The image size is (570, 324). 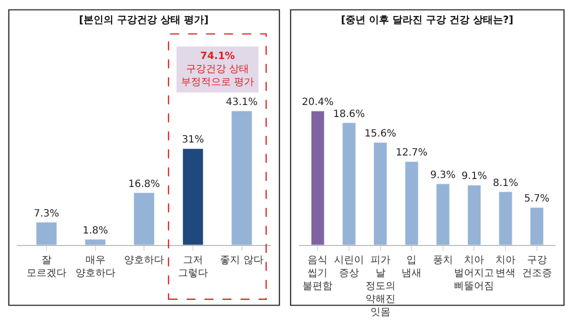 I want to click on data-label: 18.6%, so click(x=349, y=114).